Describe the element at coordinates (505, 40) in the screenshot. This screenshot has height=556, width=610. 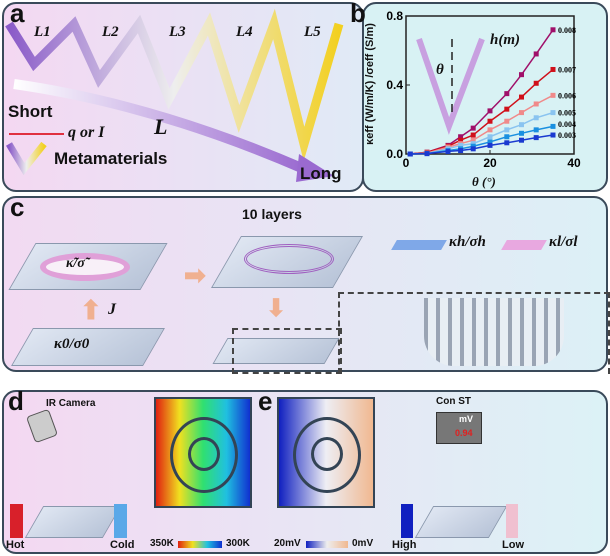
I see `inset-h: h(m)` at that location.